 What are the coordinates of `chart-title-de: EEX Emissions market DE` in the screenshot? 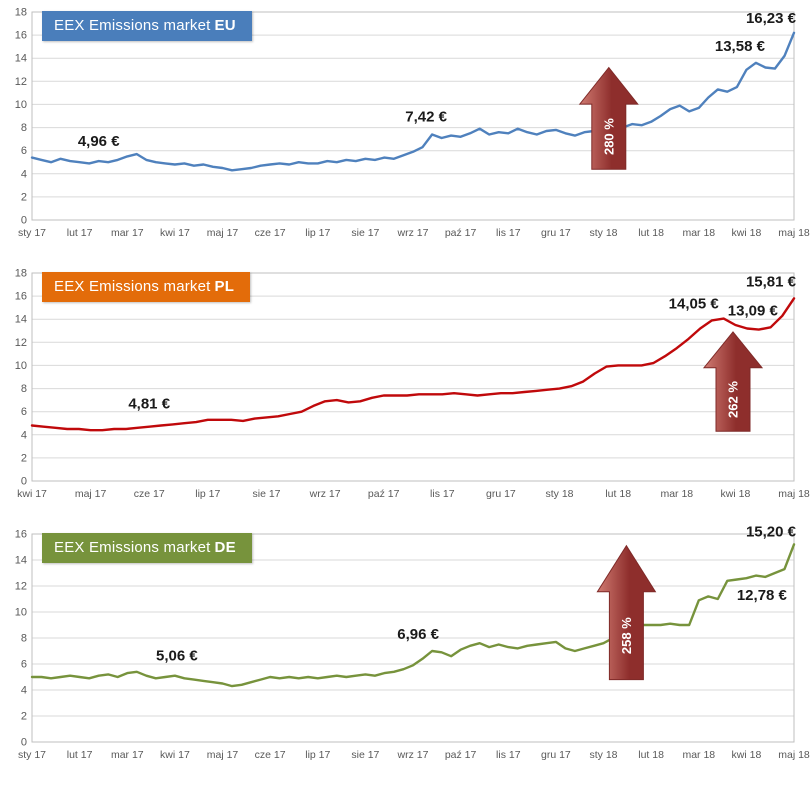 It's located at (147, 548).